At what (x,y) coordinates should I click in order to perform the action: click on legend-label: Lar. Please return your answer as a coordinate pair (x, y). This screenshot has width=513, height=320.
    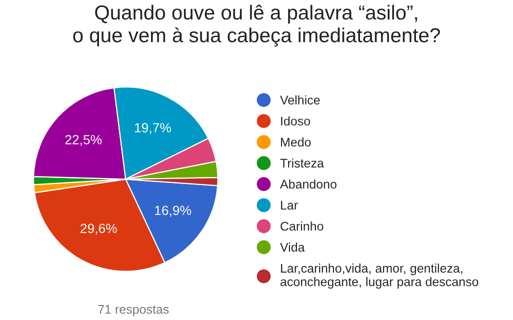
    Looking at the image, I should click on (289, 205).